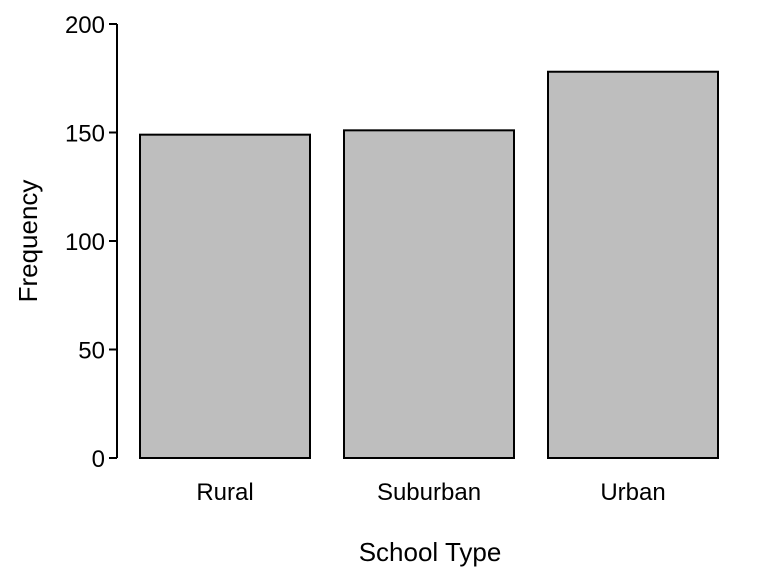  Describe the element at coordinates (85, 25) in the screenshot. I see `y-tick-label: 200` at that location.